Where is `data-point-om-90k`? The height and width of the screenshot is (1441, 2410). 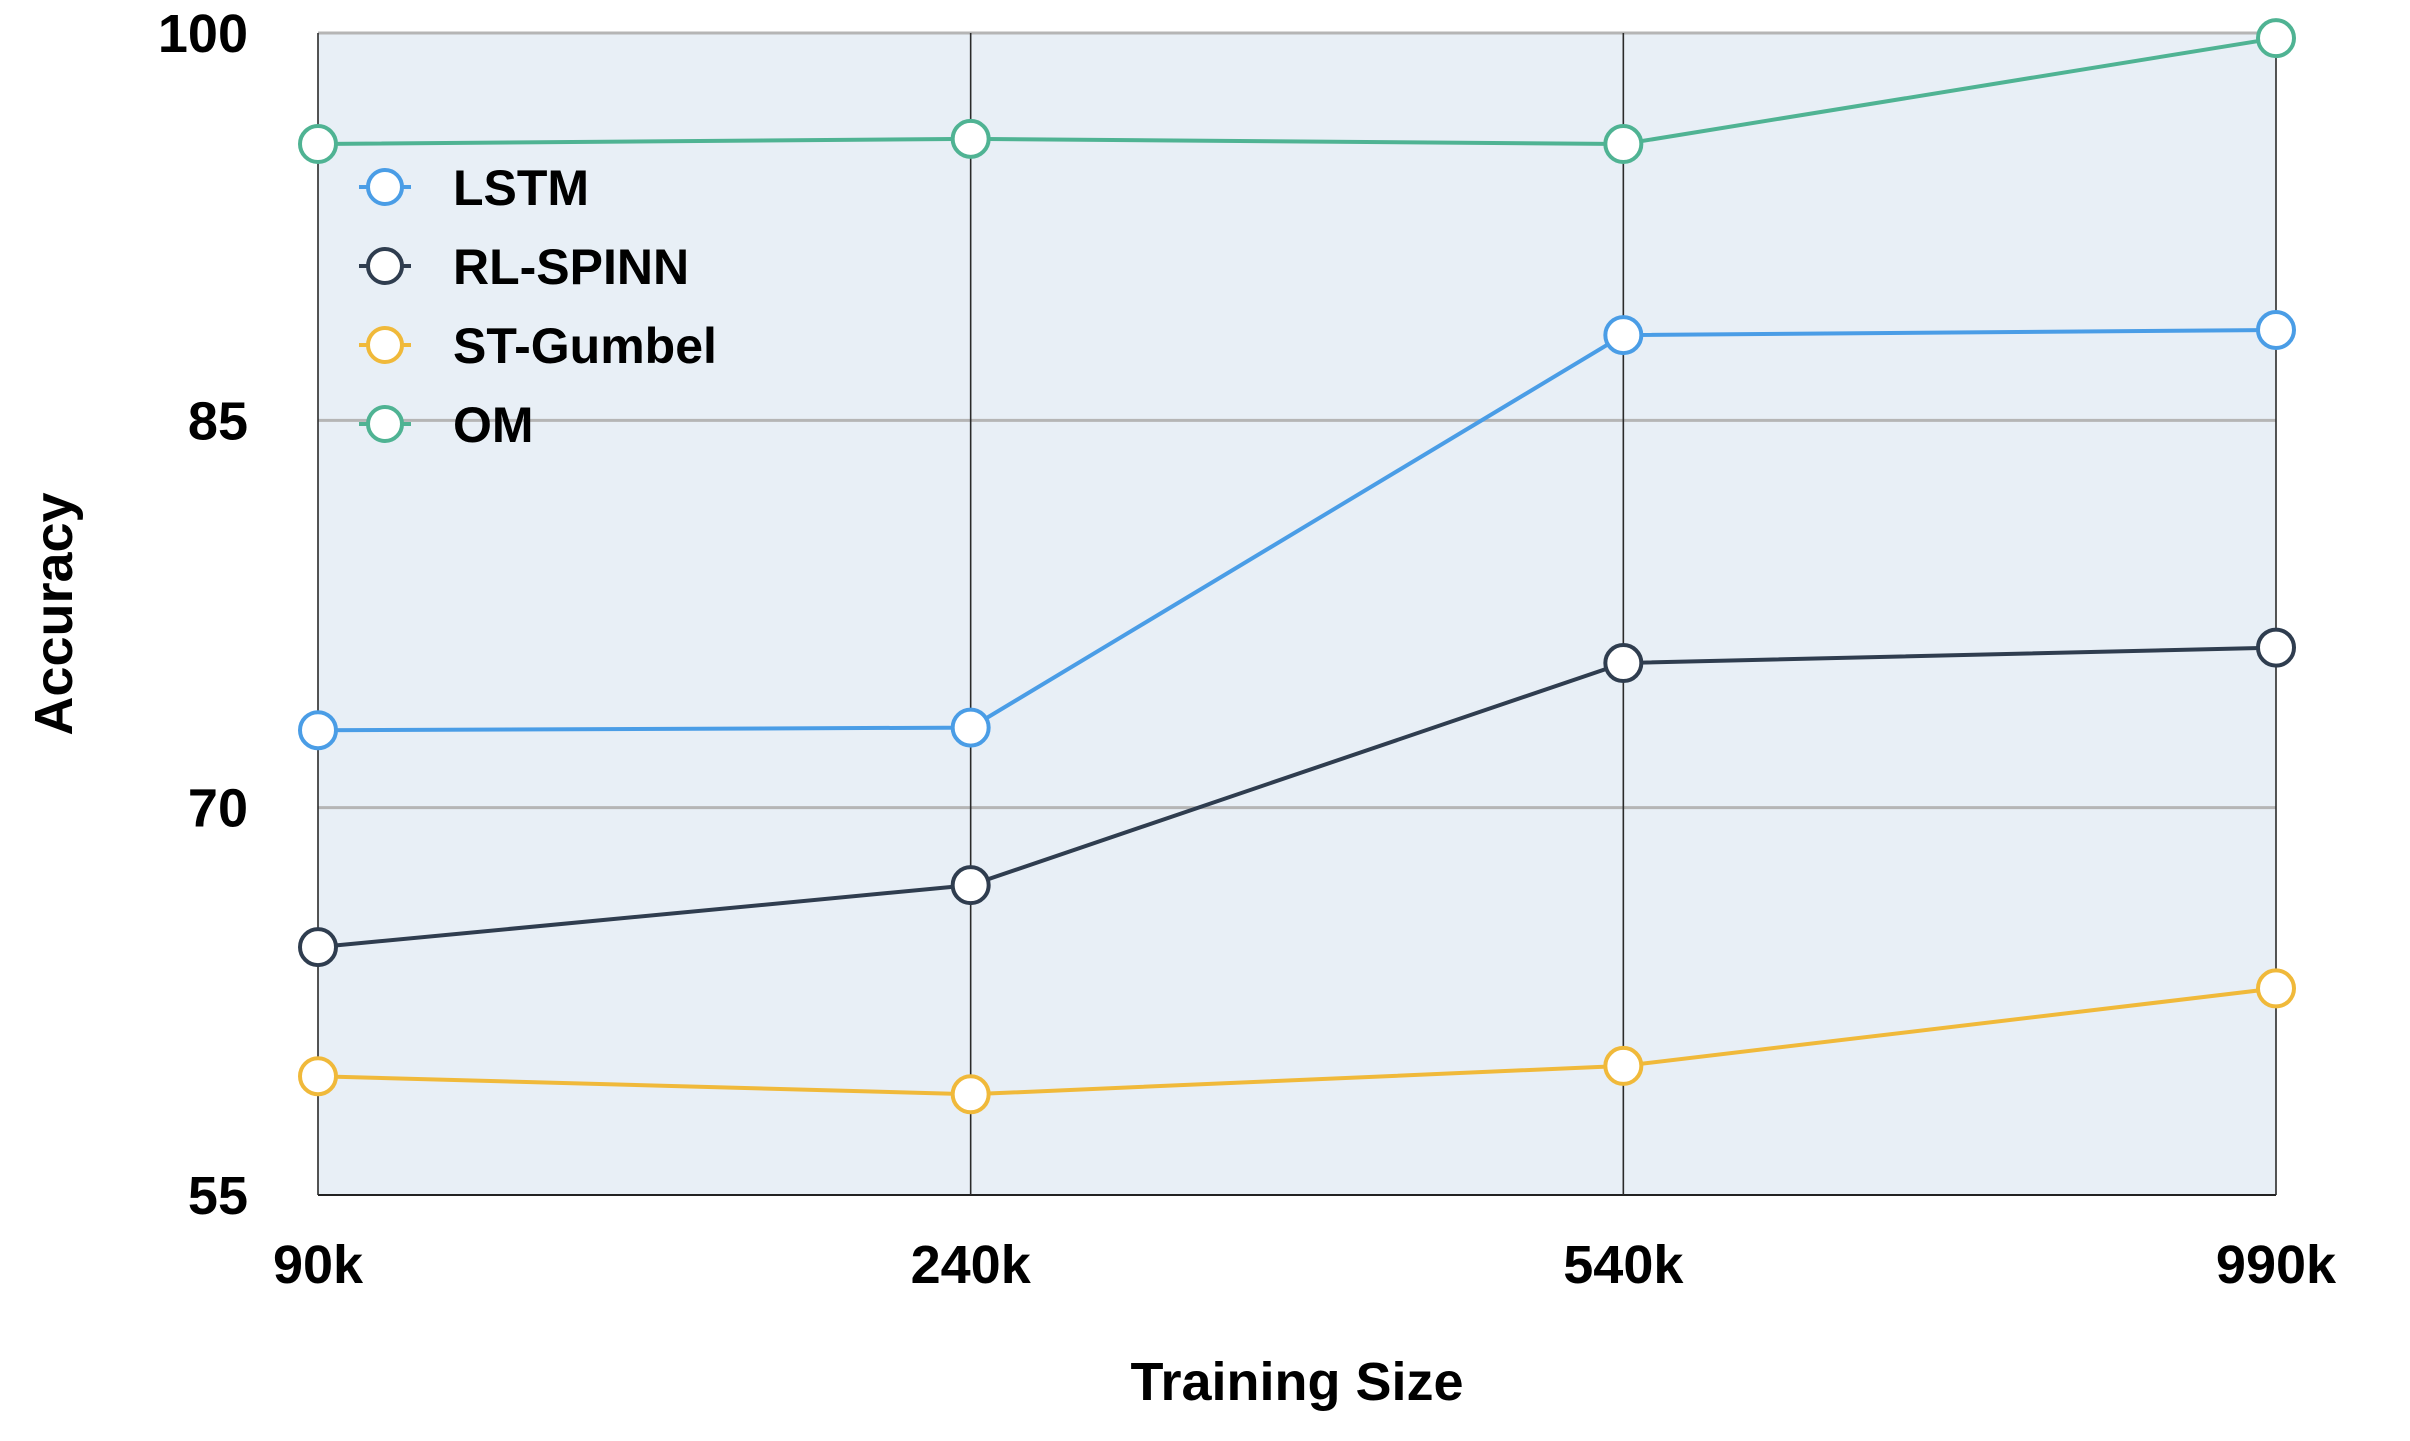 data-point-om-90k is located at coordinates (318, 144).